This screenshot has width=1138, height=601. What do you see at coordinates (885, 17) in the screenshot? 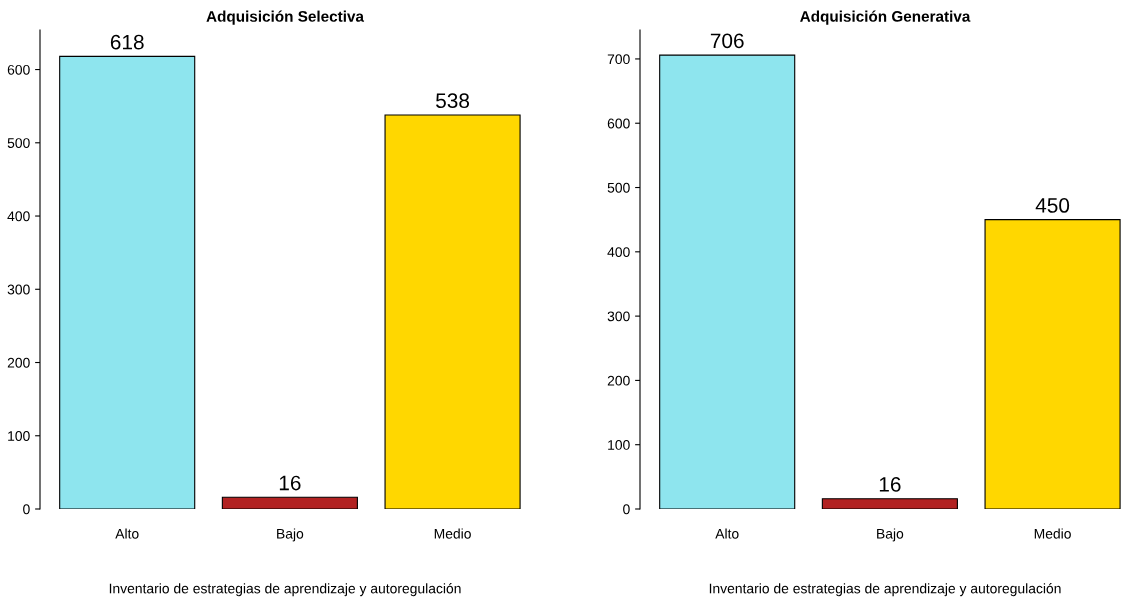
I see `chart-title: Adquisición Generativa` at bounding box center [885, 17].